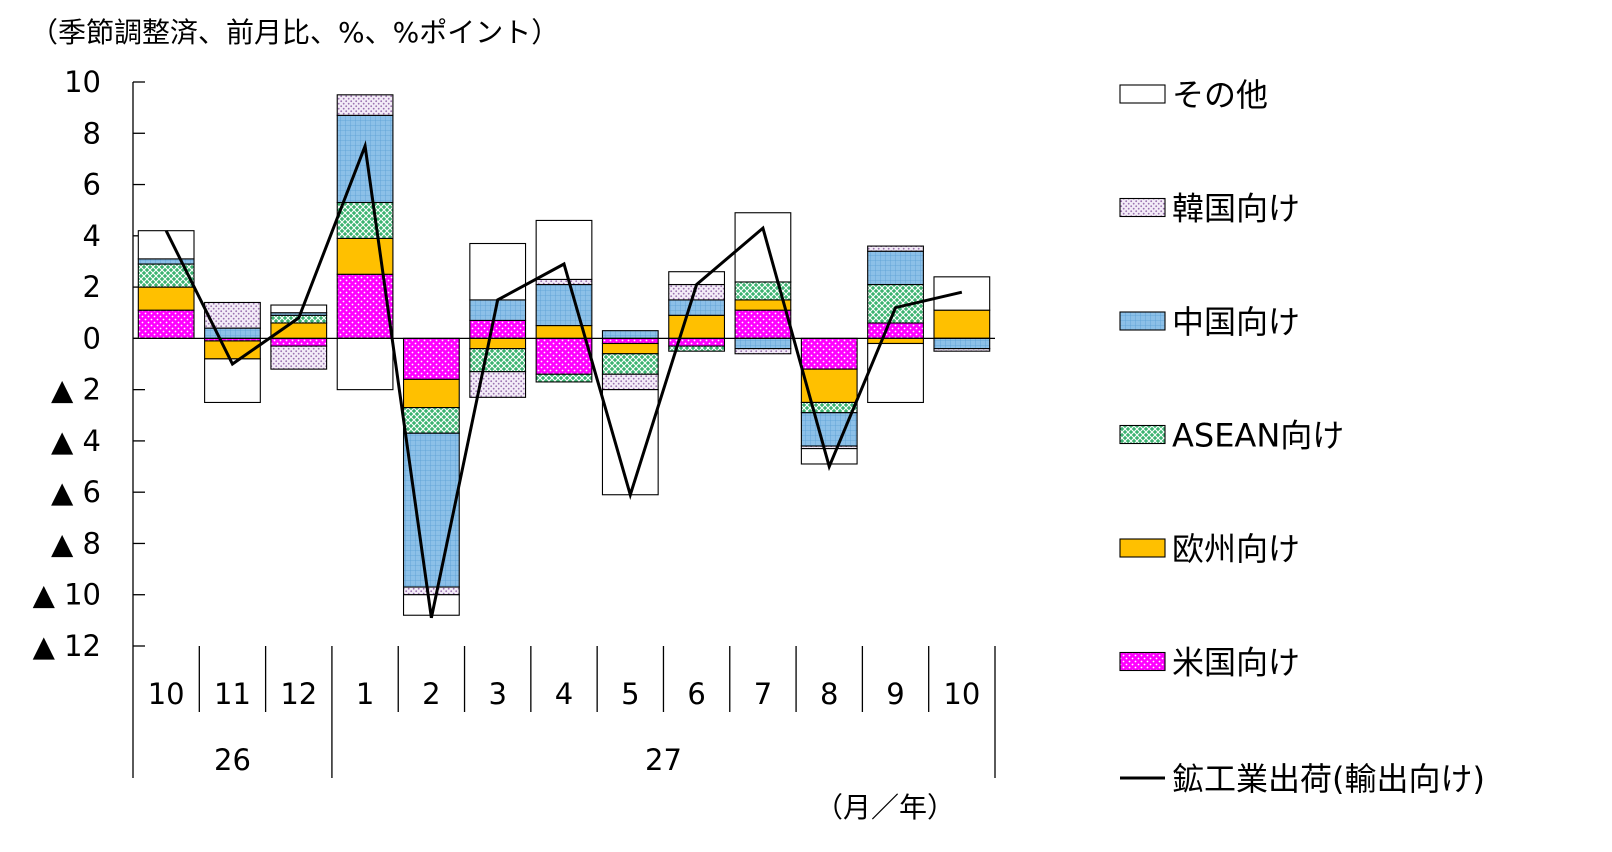 This screenshot has height=852, width=1612. What do you see at coordinates (829, 694) in the screenshot?
I see `x-tick-label-10: 8` at bounding box center [829, 694].